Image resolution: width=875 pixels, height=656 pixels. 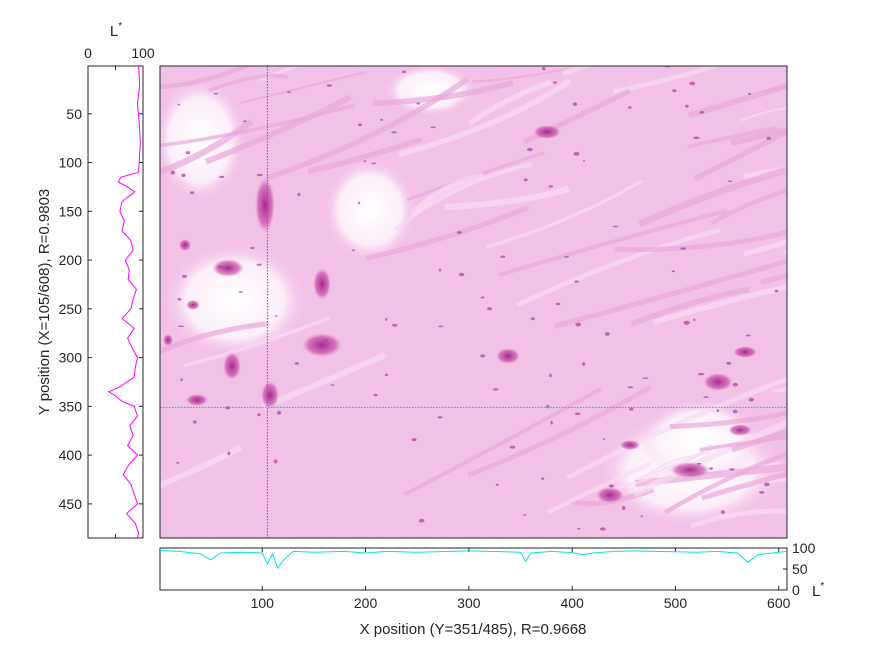 I want to click on left-profile-line, so click(x=124, y=302).